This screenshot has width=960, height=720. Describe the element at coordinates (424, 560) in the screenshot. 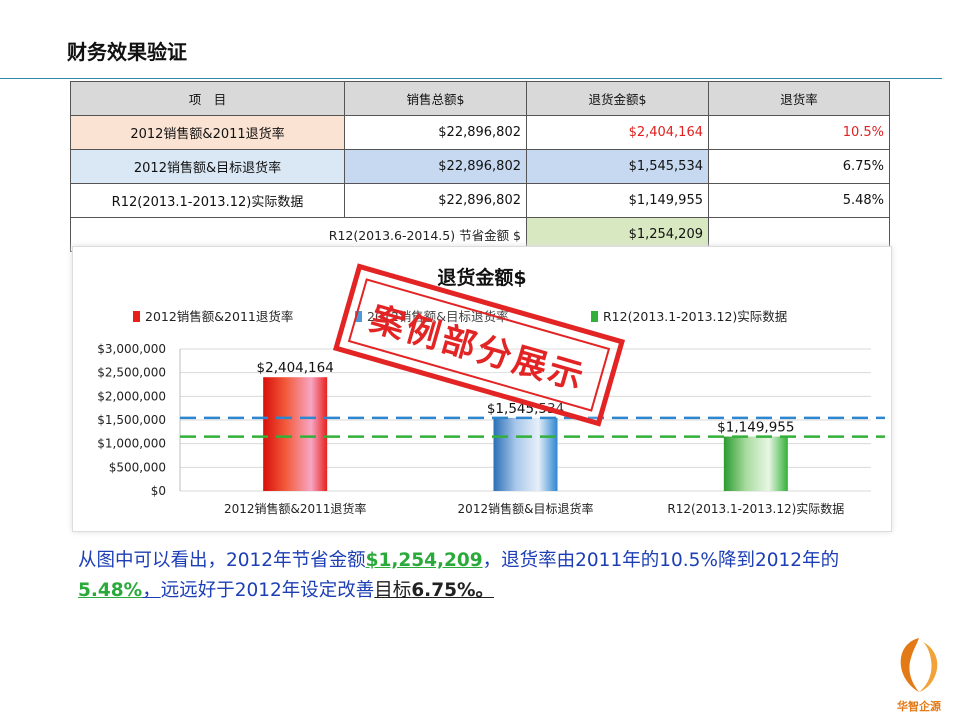

I see `summary-savings-value: $1,254,209` at that location.